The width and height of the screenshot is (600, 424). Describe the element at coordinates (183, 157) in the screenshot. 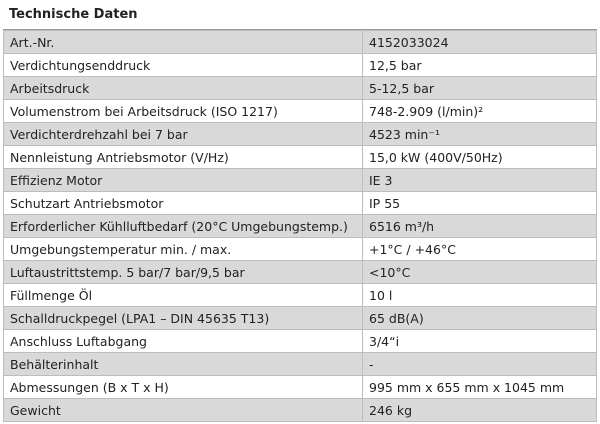

I see `spec-label: Nennleistung Antriebsmotor (V/Hz)` at that location.